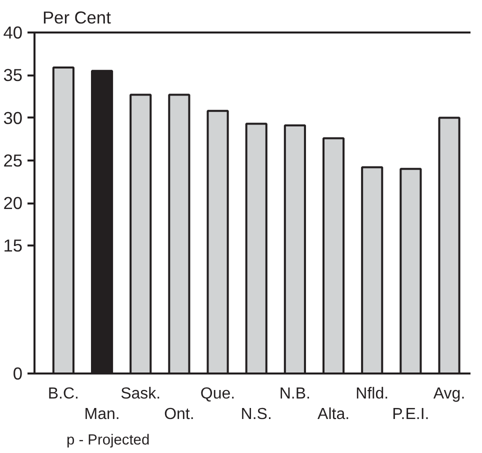 Image resolution: width=482 pixels, height=453 pixels. Describe the element at coordinates (295, 394) in the screenshot. I see `x-tick-label: N.B.` at that location.